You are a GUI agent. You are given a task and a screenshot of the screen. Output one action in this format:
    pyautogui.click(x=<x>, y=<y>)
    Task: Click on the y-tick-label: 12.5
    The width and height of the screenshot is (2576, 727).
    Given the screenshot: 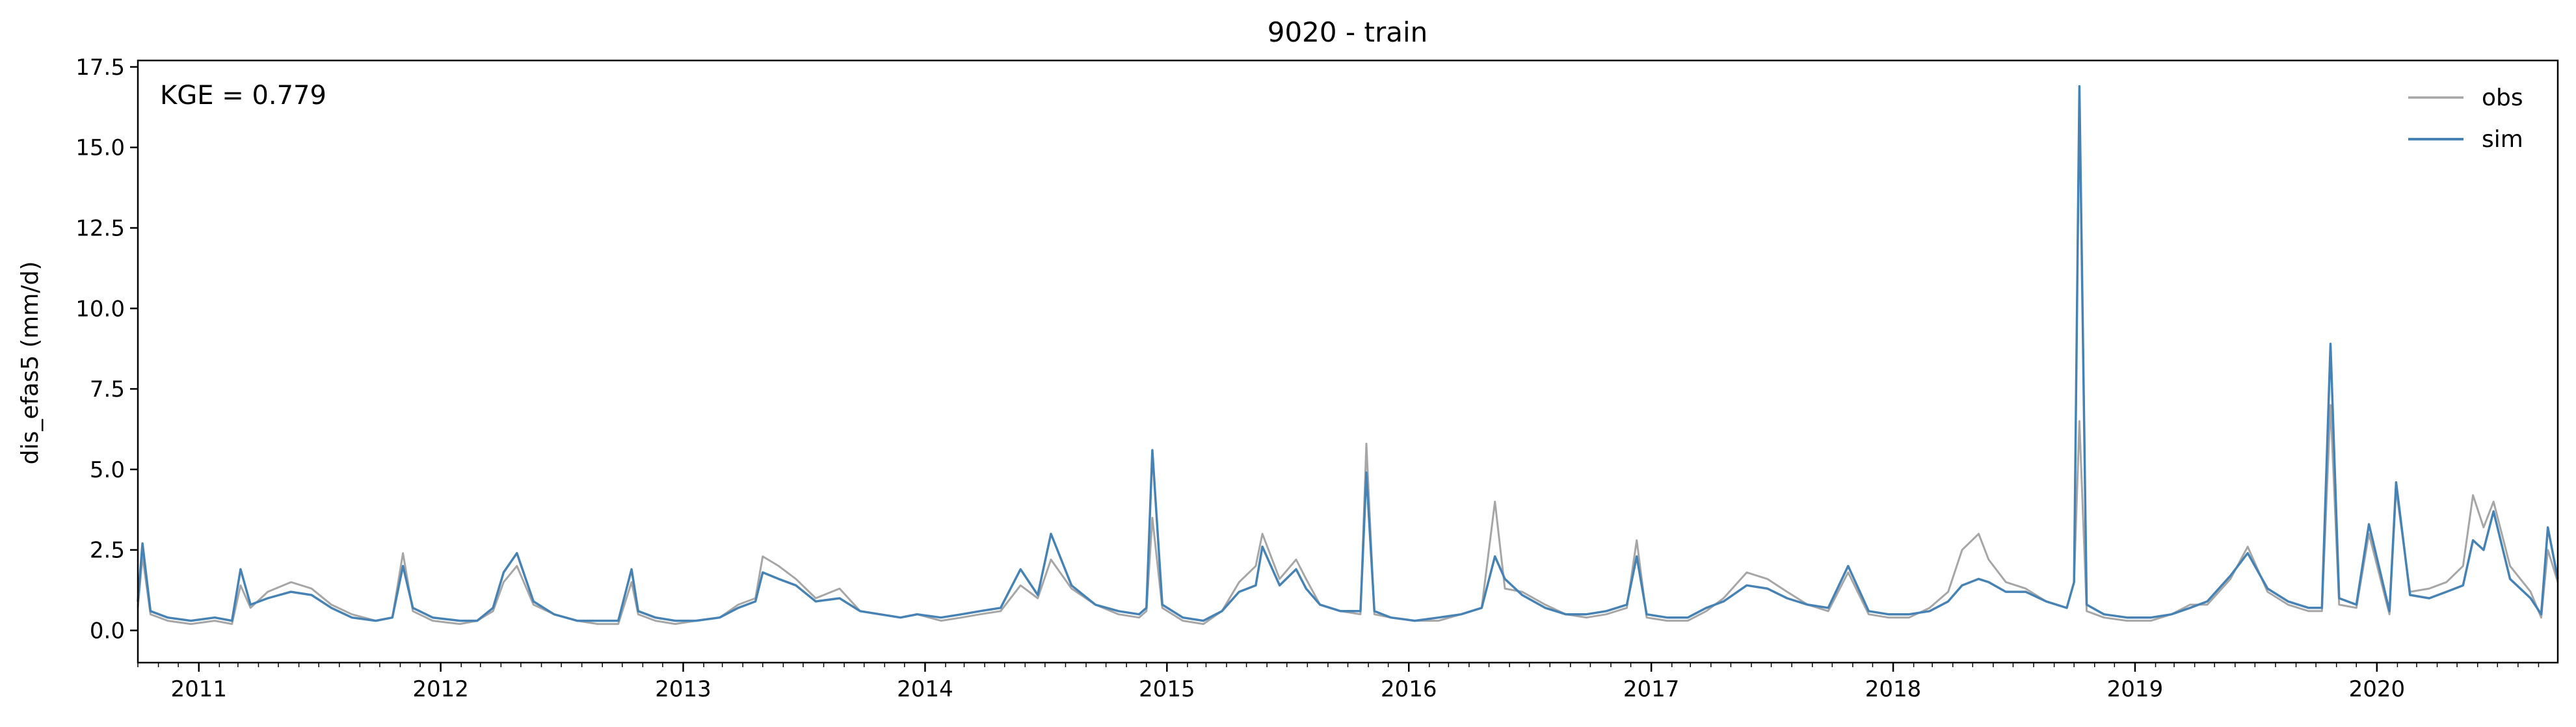 What is the action you would take?
    pyautogui.click(x=100, y=228)
    